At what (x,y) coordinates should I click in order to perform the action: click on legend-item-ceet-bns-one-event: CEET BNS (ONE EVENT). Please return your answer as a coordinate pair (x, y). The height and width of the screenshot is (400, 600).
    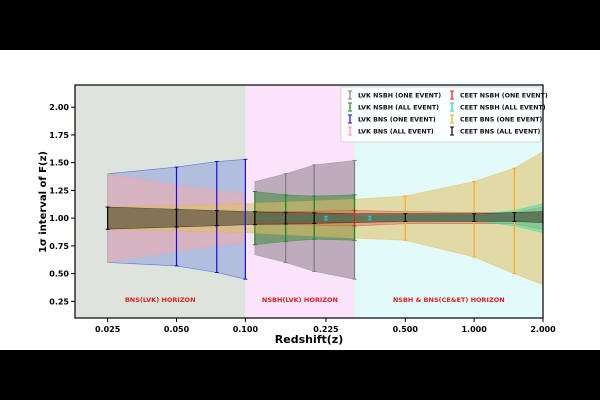
    Looking at the image, I should click on (496, 119).